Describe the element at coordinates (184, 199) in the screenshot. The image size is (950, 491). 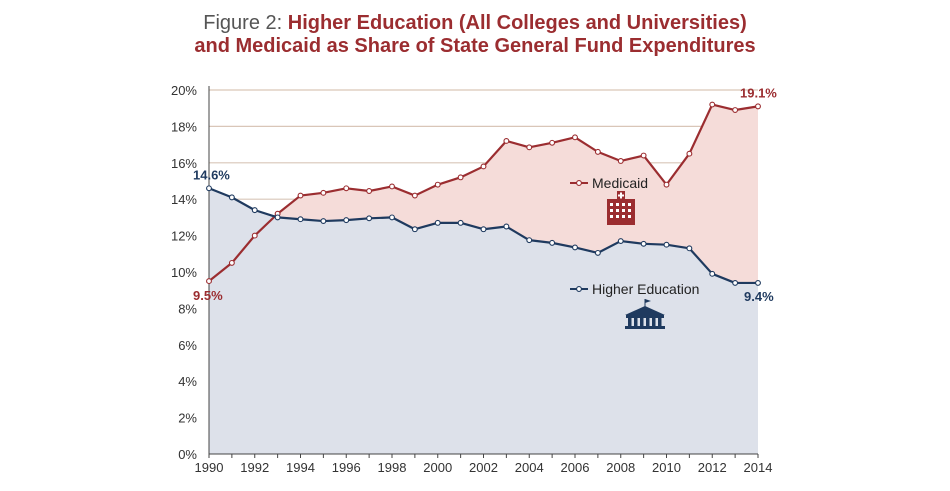
I see `y-tick-label: 14%` at that location.